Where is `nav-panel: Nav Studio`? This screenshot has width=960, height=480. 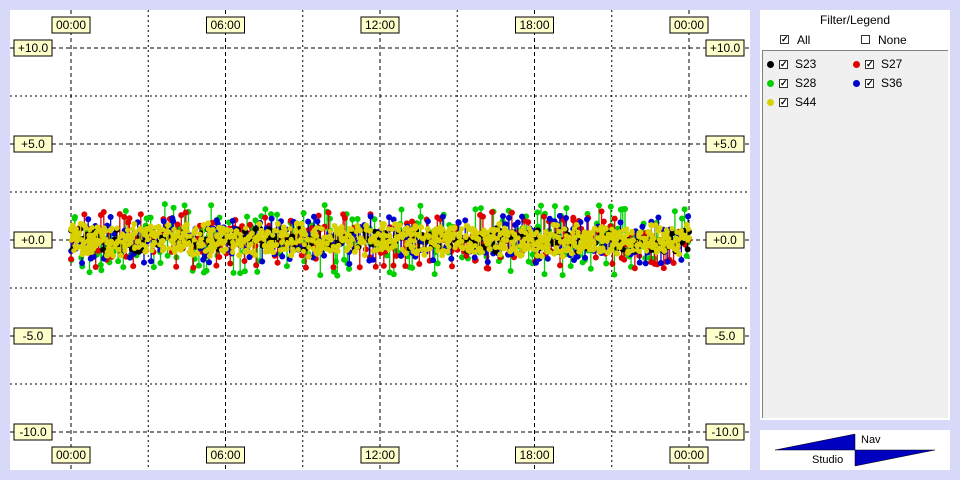
nav-panel: Nav Studio is located at coordinates (855, 450).